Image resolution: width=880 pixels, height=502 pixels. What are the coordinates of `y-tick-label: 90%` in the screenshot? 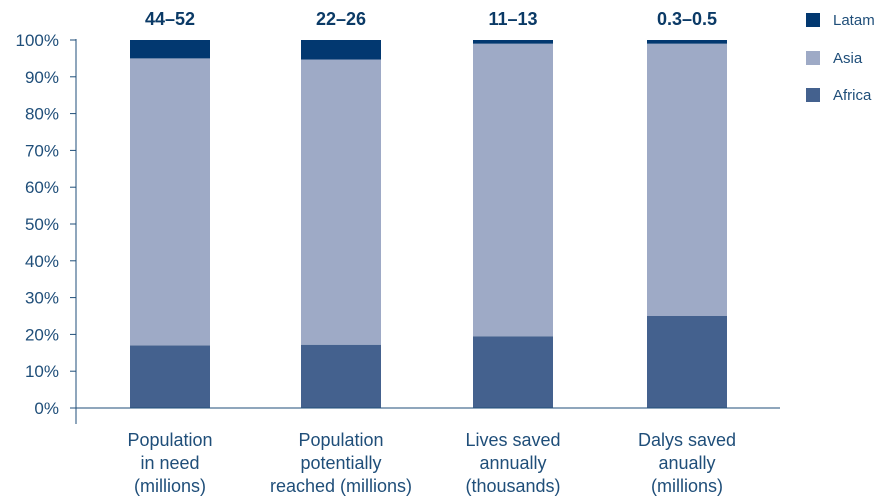 It's located at (42, 77).